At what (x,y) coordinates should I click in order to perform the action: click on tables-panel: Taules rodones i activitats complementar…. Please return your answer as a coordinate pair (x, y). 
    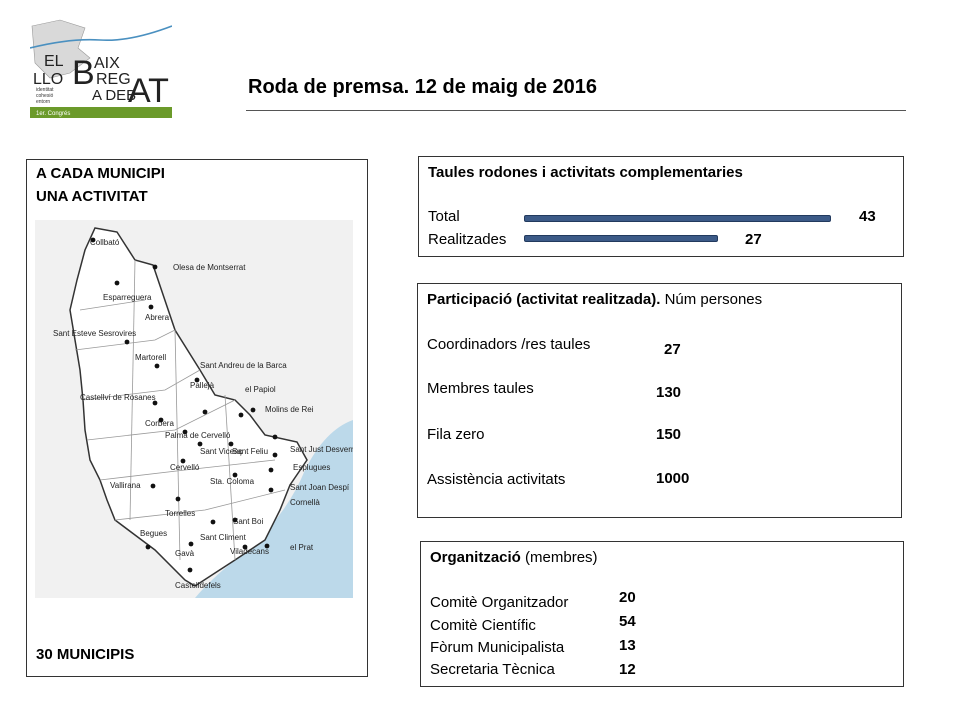
    Looking at the image, I should click on (661, 206).